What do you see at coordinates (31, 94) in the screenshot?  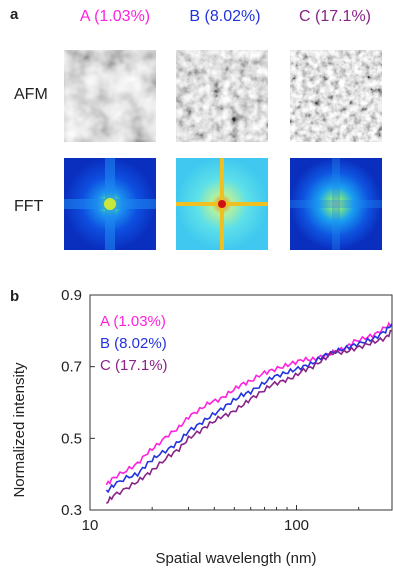 I see `row-label-afm: AFM` at bounding box center [31, 94].